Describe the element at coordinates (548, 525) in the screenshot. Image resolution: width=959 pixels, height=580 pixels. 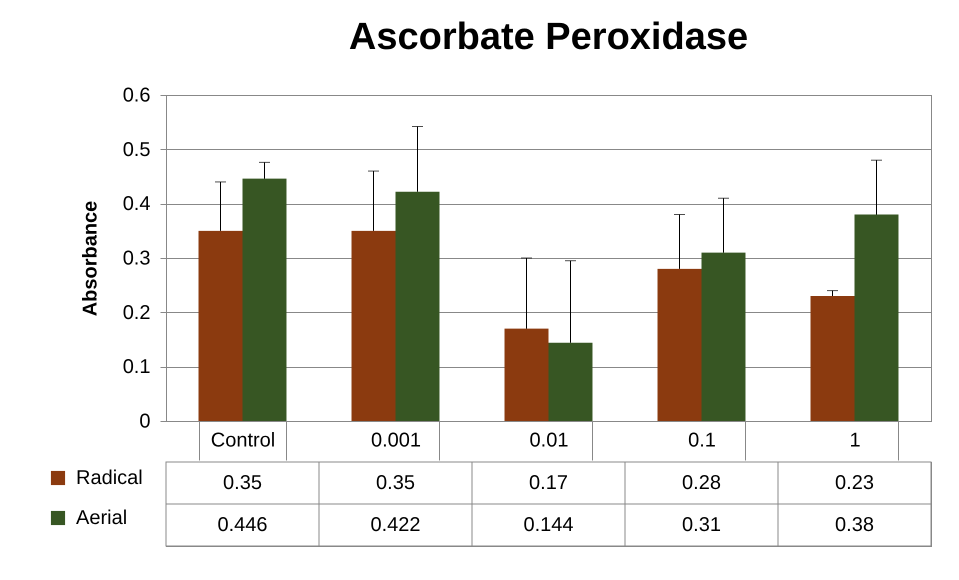
I see `data-label: 0.144` at that location.